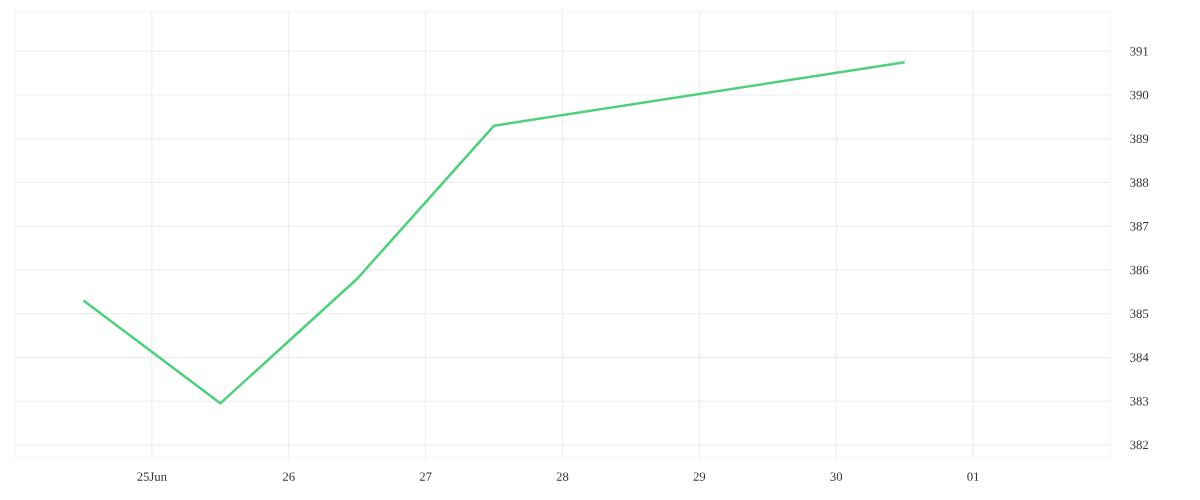 This screenshot has height=500, width=1200. Describe the element at coordinates (1139, 401) in the screenshot. I see `y-tick-label: 383` at that location.